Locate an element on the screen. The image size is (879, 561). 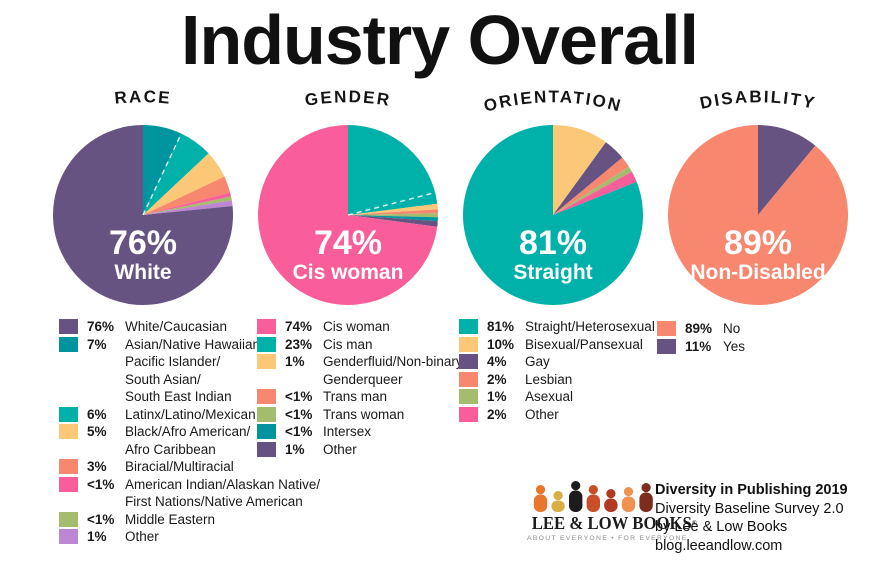
legend-item: 4% Gay is located at coordinates (566, 362).